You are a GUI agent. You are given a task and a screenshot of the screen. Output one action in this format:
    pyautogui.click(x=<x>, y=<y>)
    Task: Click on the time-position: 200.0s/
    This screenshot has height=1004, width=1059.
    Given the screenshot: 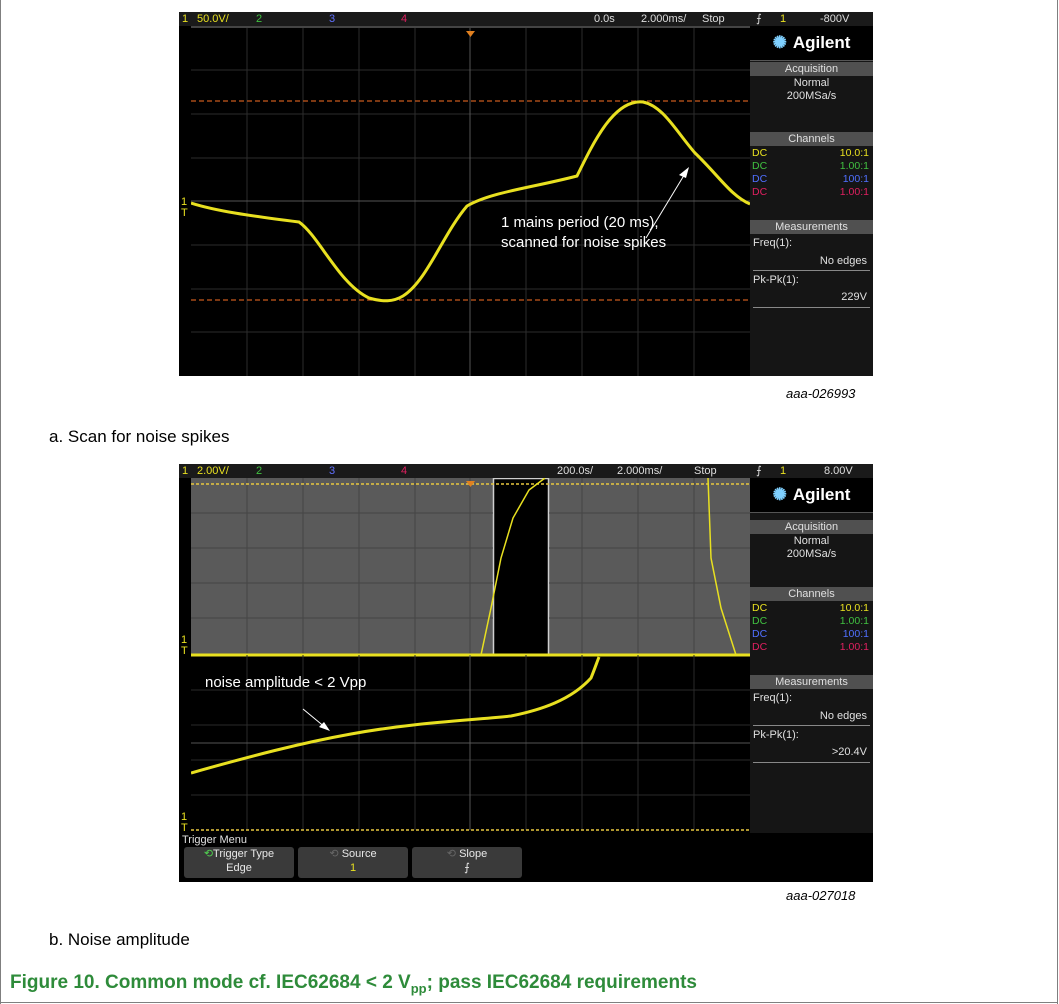 What is the action you would take?
    pyautogui.click(x=575, y=471)
    